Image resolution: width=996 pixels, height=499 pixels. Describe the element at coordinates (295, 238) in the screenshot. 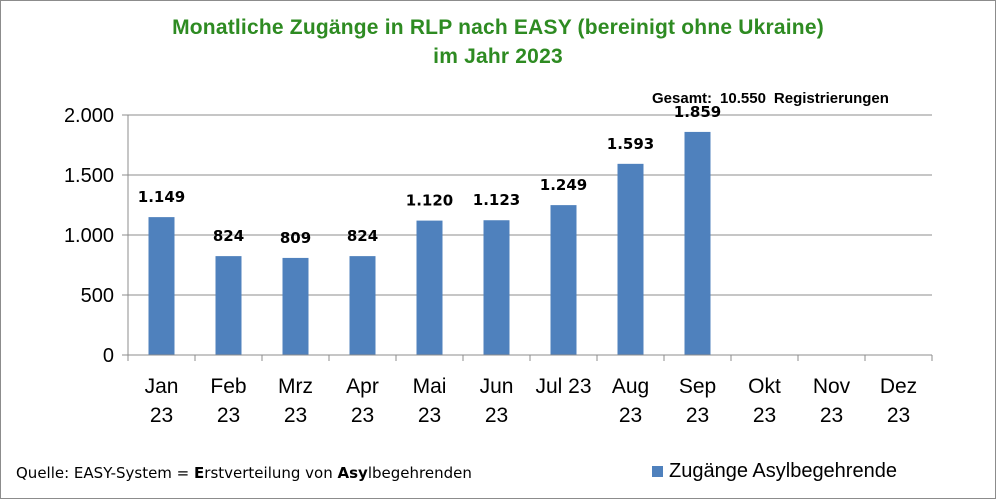

I see `data-label: 809` at that location.